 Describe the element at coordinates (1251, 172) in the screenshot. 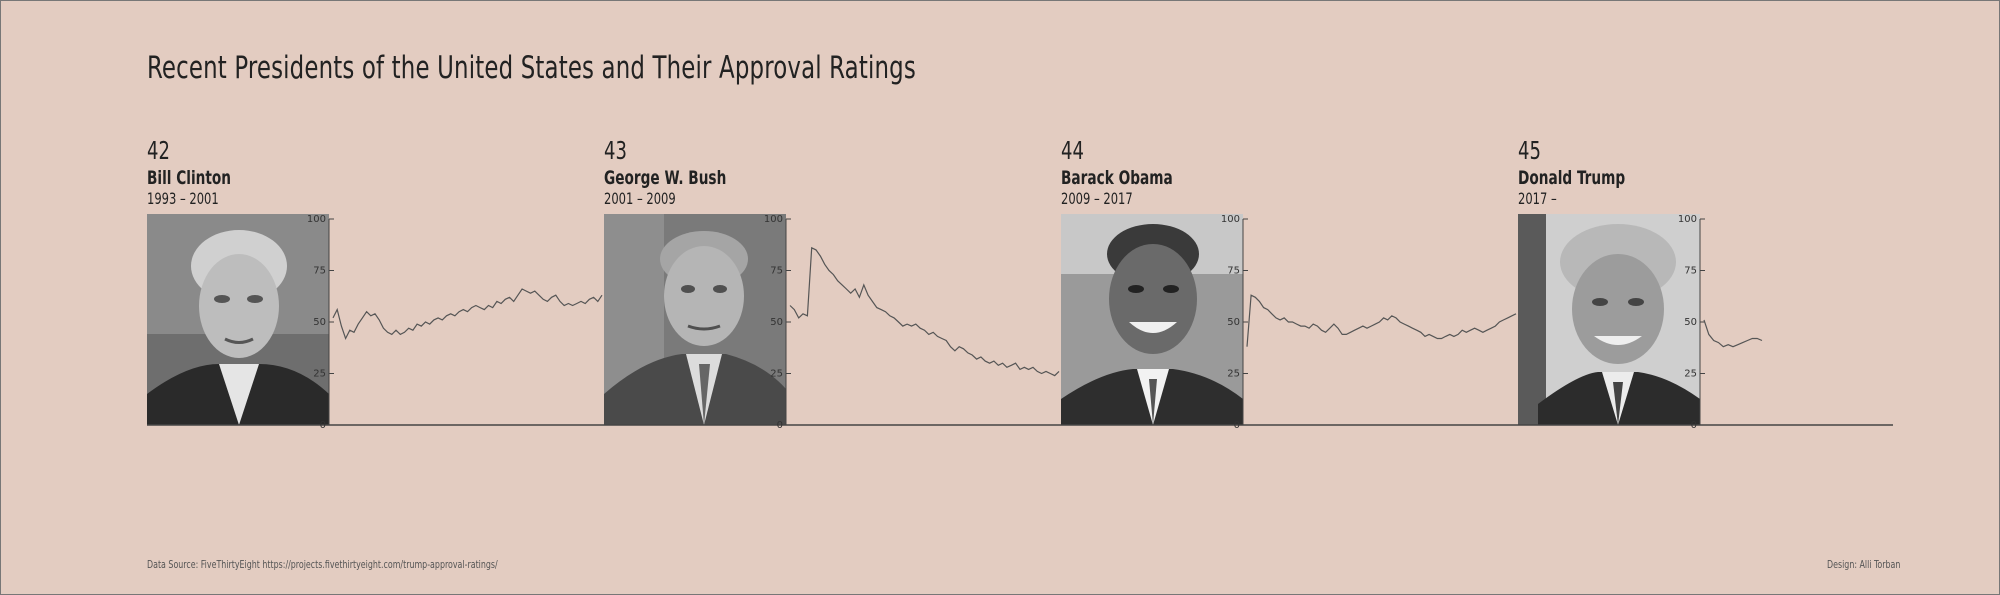

I see `president-header-obama: 44 Barack Obama 2009 – 2017` at that location.